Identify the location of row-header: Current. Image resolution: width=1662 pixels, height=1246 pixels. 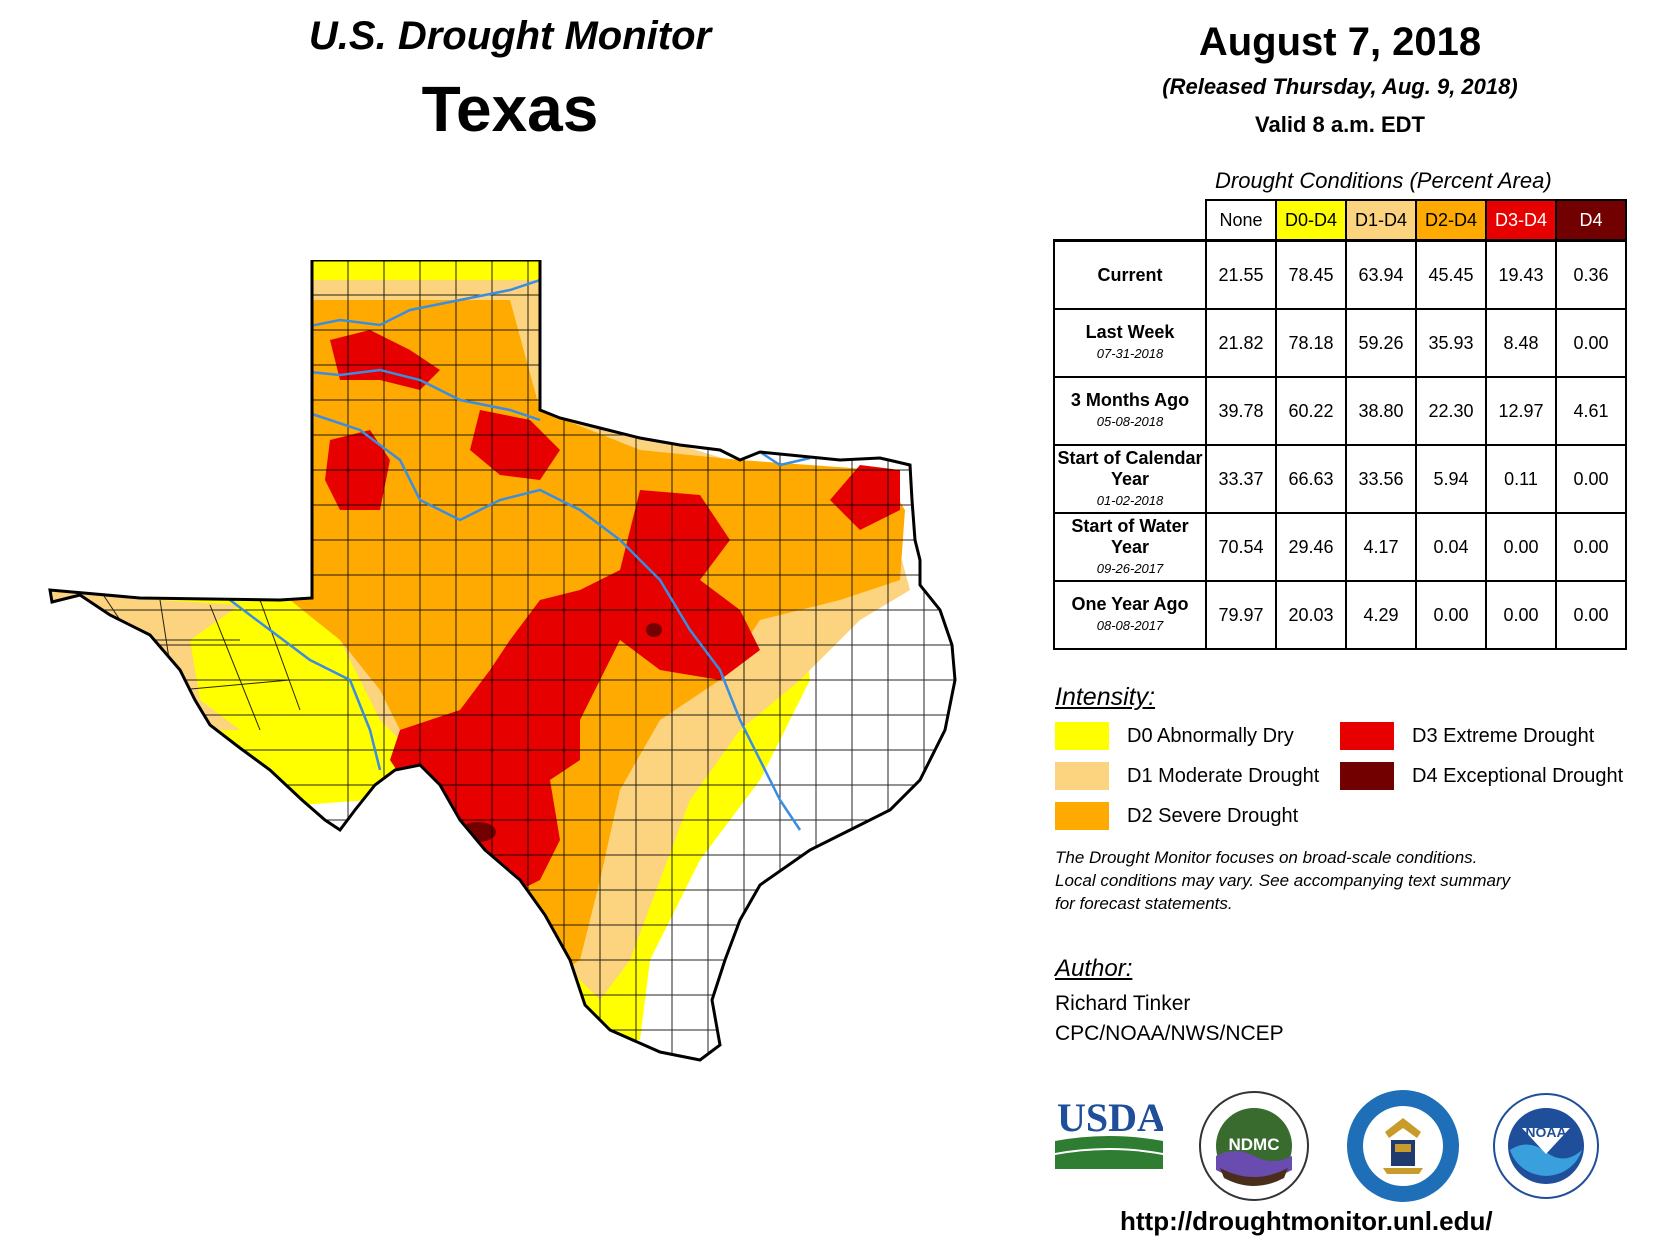
(1130, 274).